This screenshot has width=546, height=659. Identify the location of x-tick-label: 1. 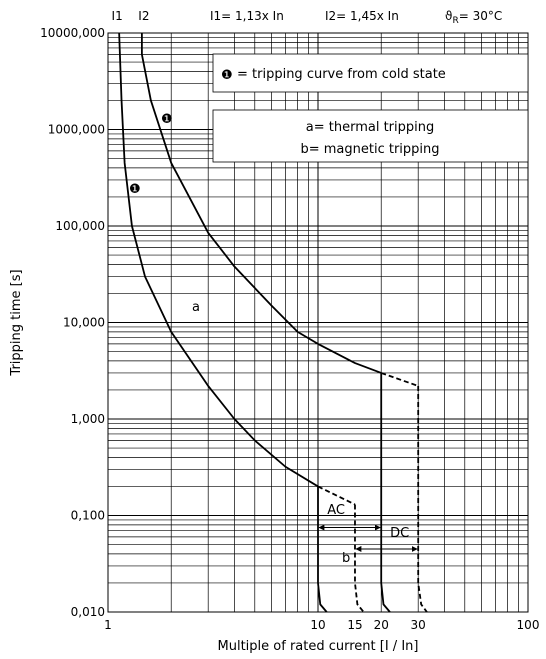
(108, 625).